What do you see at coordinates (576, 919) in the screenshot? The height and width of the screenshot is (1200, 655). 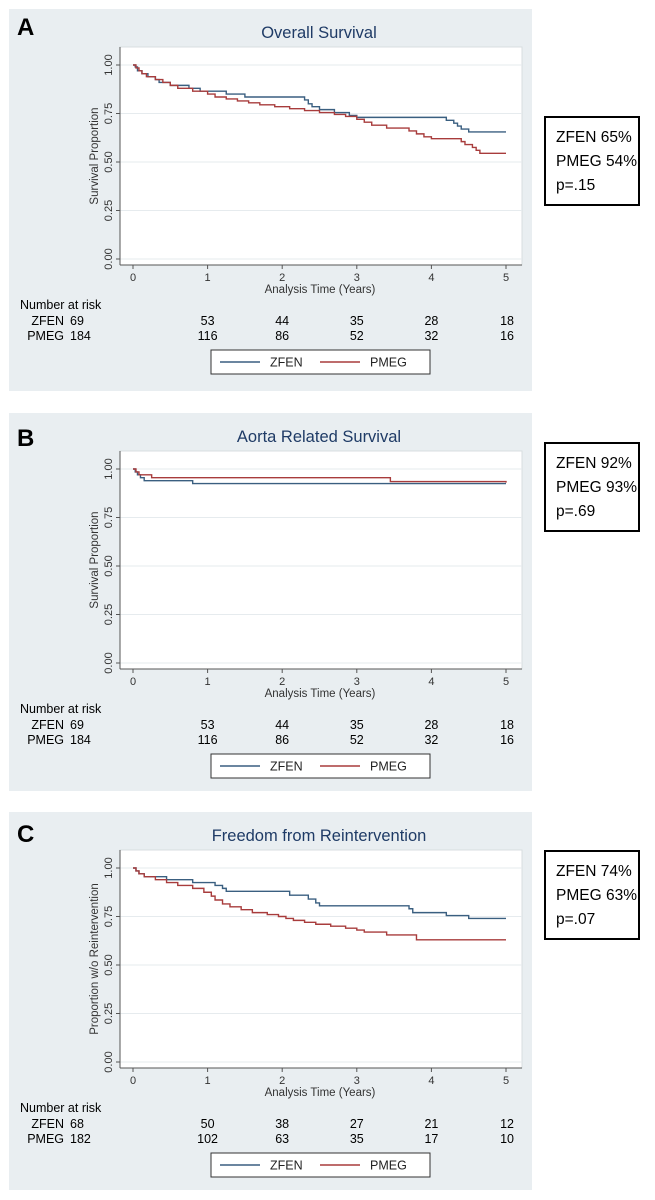 I see `panel-c-stat-p-value: p=.07` at bounding box center [576, 919].